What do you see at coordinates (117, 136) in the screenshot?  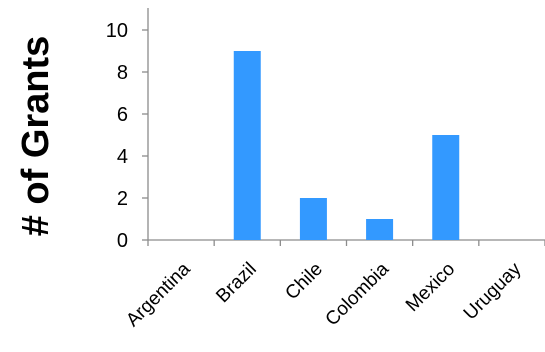 I see `y-tick-labels: 0 2 4 6 8 10` at bounding box center [117, 136].